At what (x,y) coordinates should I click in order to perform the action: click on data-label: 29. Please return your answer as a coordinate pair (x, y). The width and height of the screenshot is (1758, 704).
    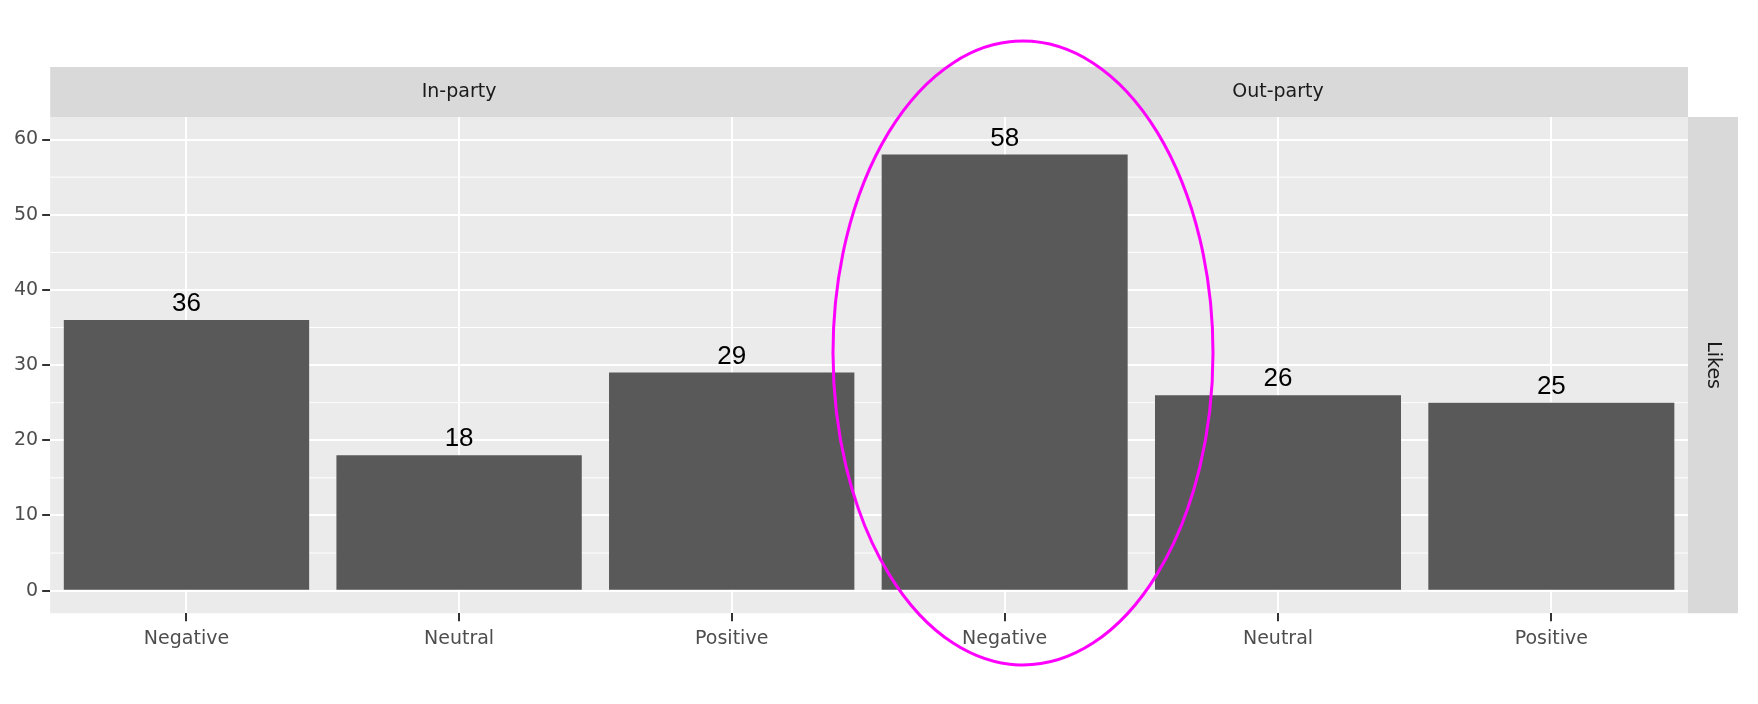
    Looking at the image, I should click on (732, 354).